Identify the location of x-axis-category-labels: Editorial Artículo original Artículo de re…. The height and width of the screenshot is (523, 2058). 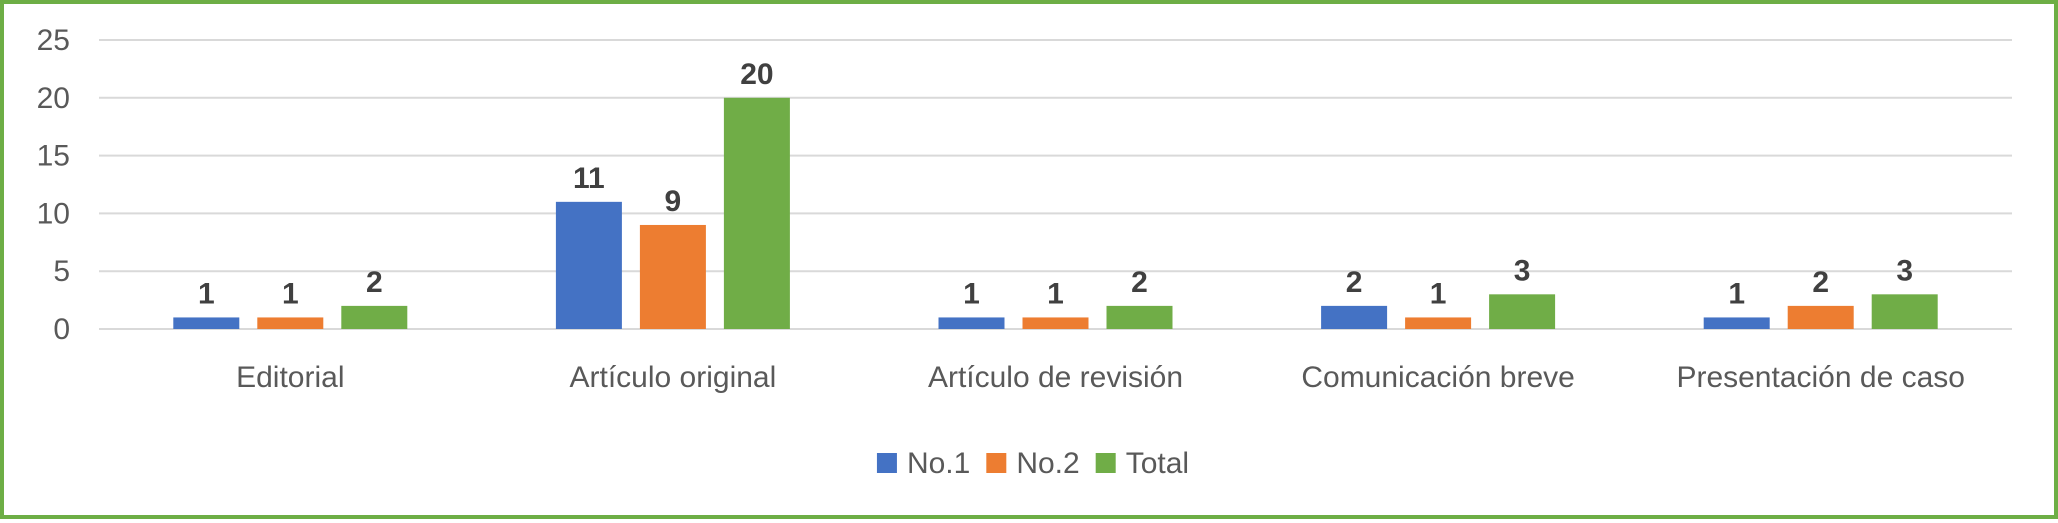
(1100, 377).